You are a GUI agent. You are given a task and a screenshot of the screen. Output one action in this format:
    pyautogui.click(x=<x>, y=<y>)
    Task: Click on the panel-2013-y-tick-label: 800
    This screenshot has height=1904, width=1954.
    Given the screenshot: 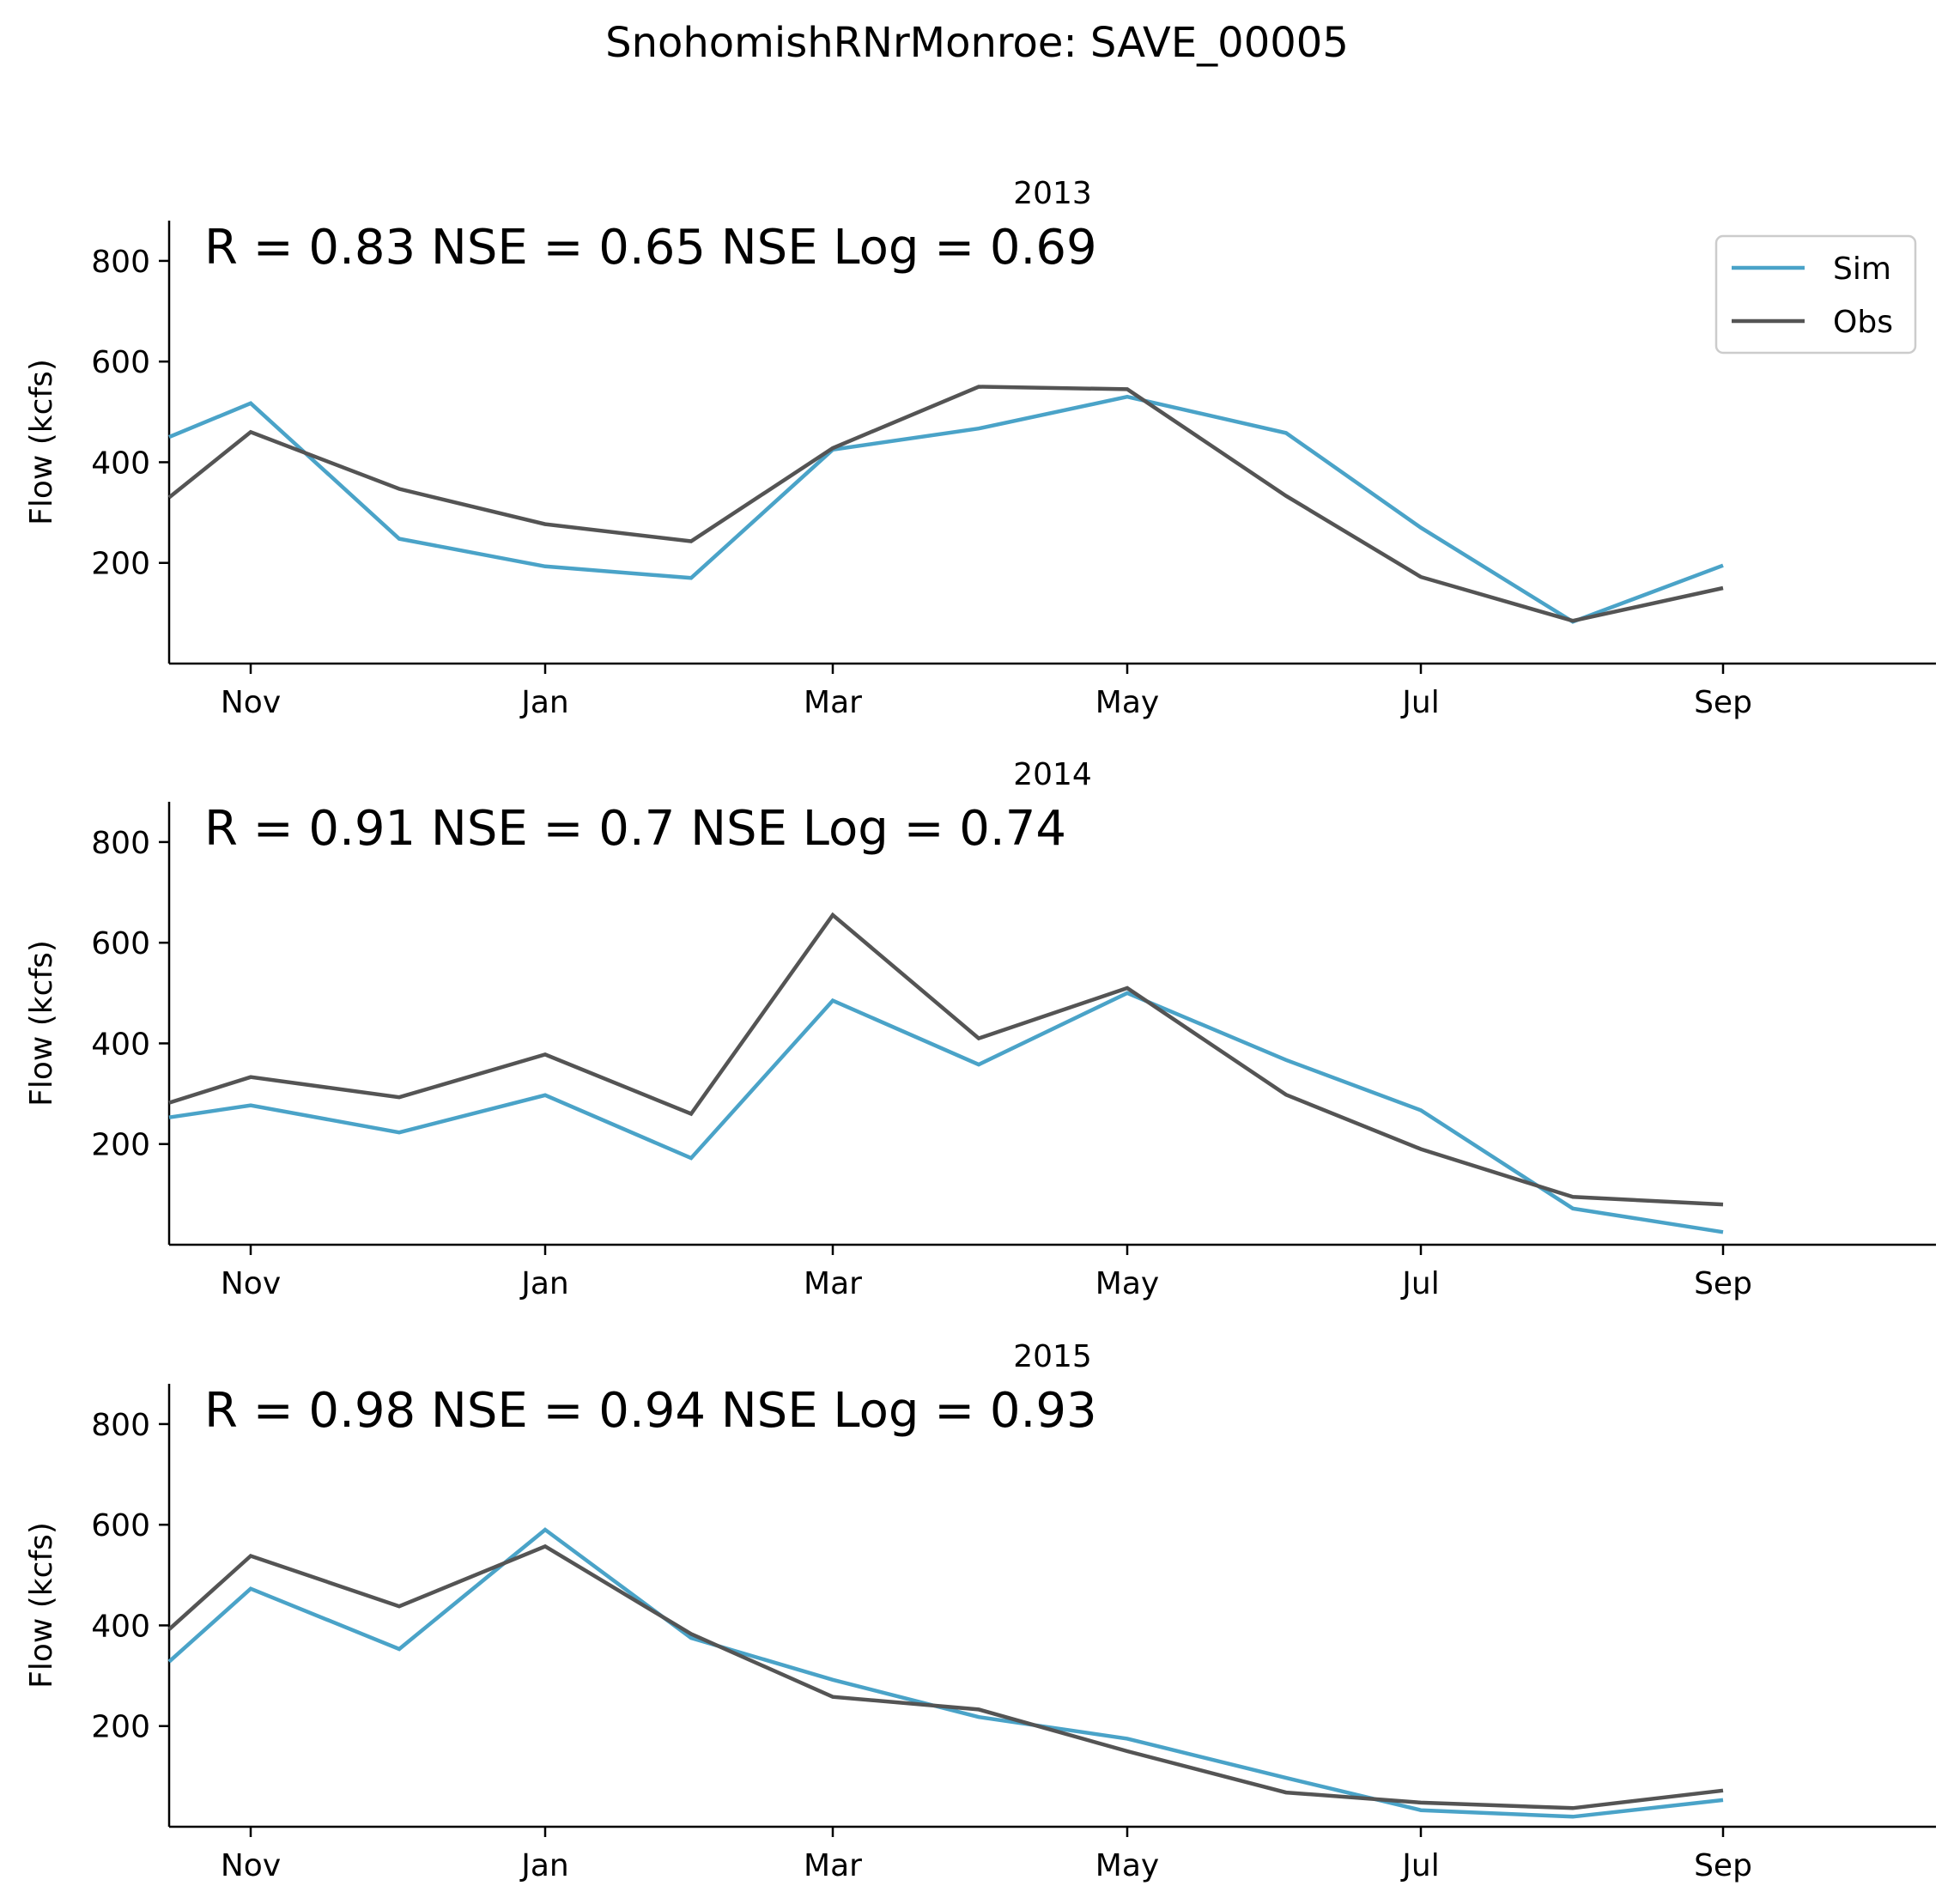 What is the action you would take?
    pyautogui.click(x=120, y=263)
    